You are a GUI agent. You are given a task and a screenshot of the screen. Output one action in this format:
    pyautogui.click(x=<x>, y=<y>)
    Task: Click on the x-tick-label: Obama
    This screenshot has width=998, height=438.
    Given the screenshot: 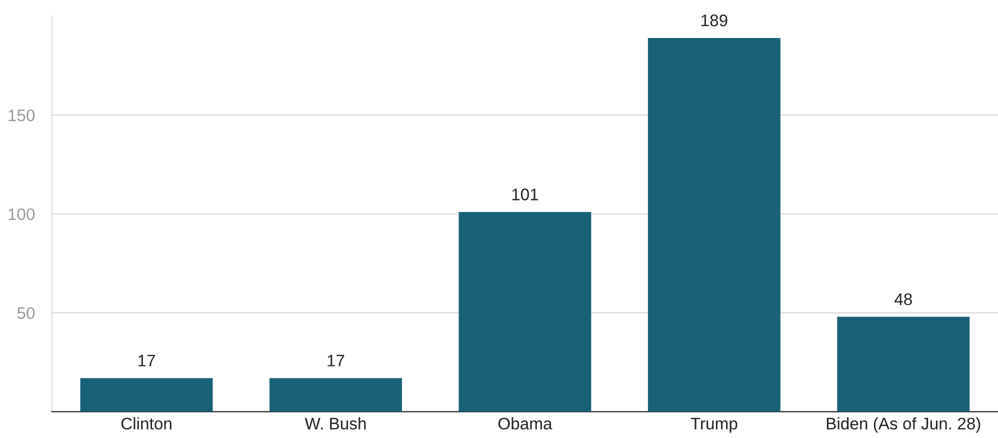 What is the action you would take?
    pyautogui.click(x=525, y=423)
    